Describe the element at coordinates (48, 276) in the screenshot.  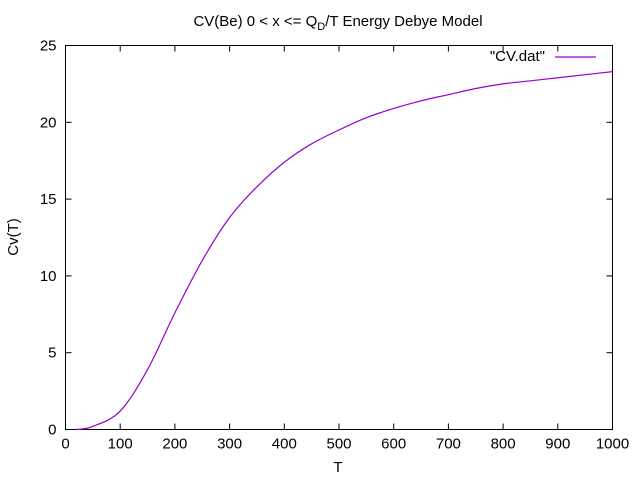
I see `y-tick-label: 10` at that location.